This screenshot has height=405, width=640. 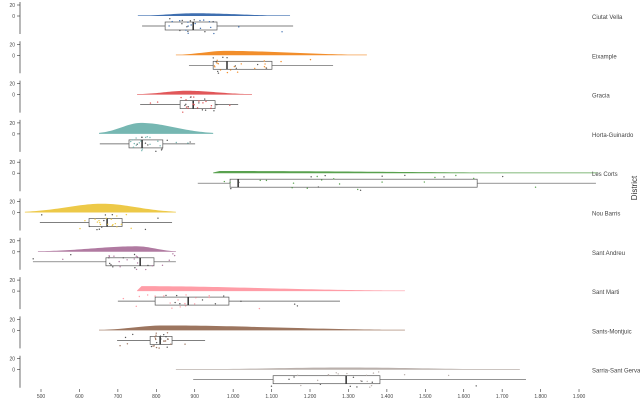 I want to click on x-tick-label: 1.200, so click(x=310, y=397).